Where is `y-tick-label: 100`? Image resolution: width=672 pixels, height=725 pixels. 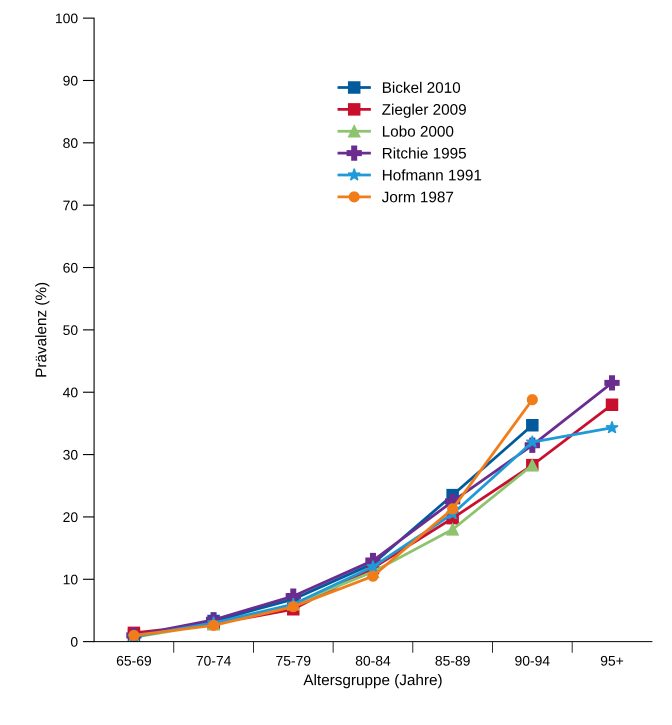
y-tick-label: 100 is located at coordinates (67, 18).